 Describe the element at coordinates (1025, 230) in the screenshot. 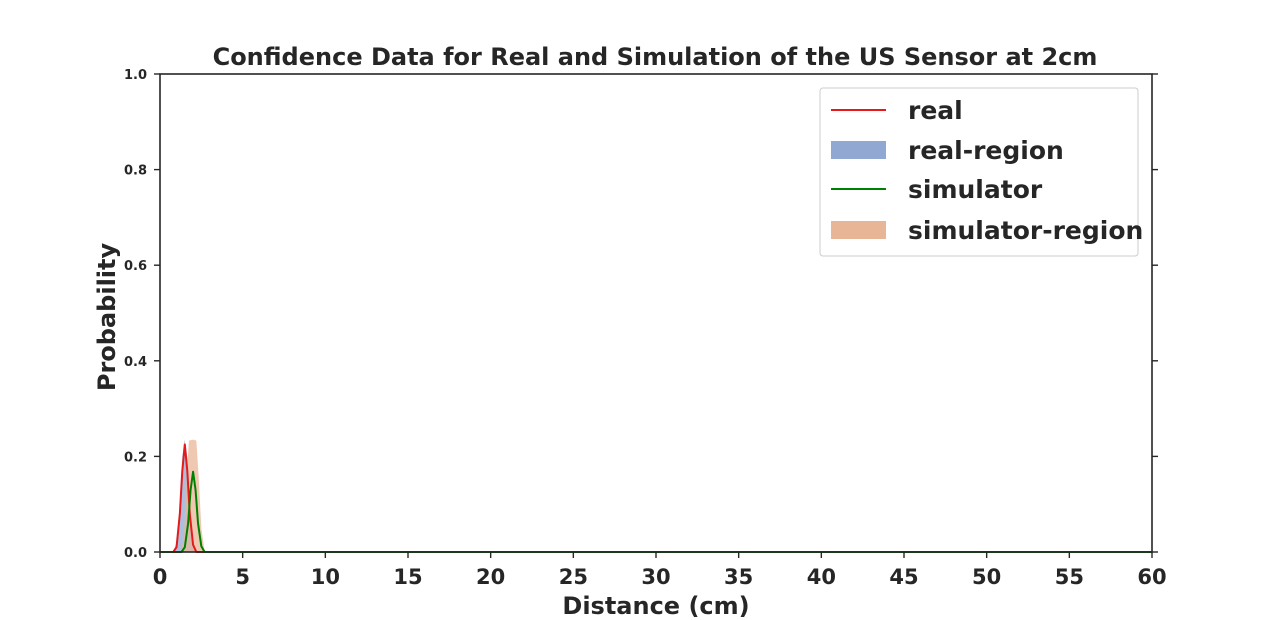

I see `legend-label-simulator-region: simulator-region` at that location.